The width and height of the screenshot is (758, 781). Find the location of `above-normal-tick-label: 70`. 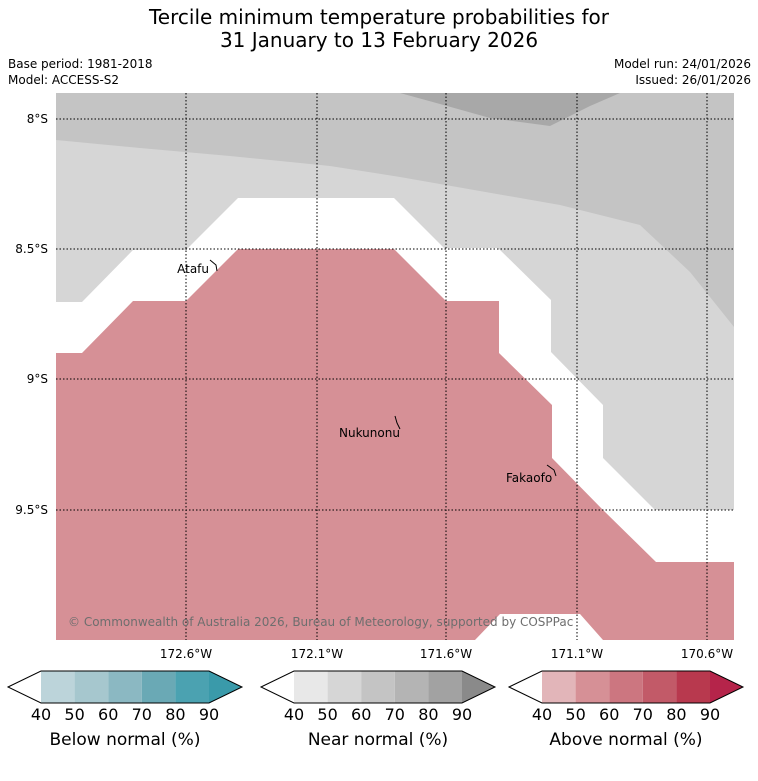

above-normal-tick-label: 70 is located at coordinates (643, 714).